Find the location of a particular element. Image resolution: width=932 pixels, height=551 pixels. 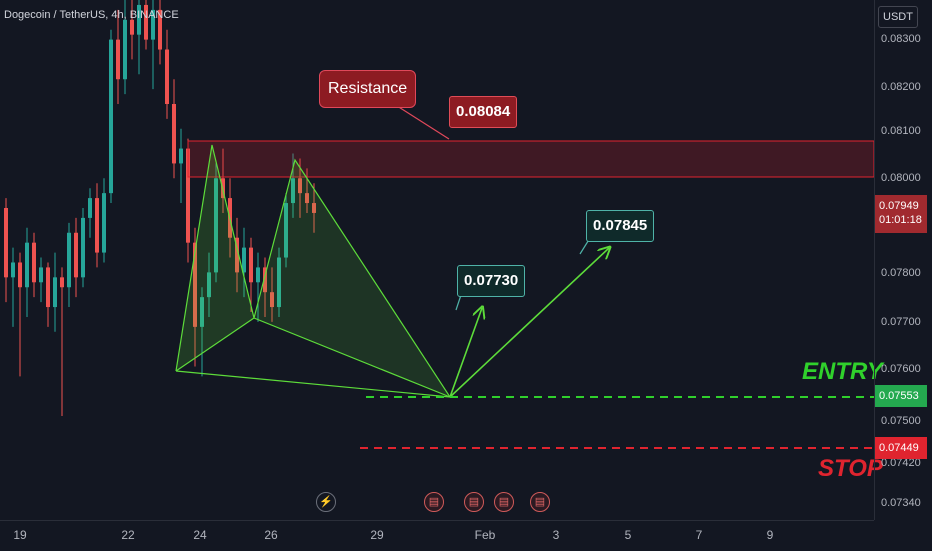

resistance-zone is located at coordinates (530, 159).